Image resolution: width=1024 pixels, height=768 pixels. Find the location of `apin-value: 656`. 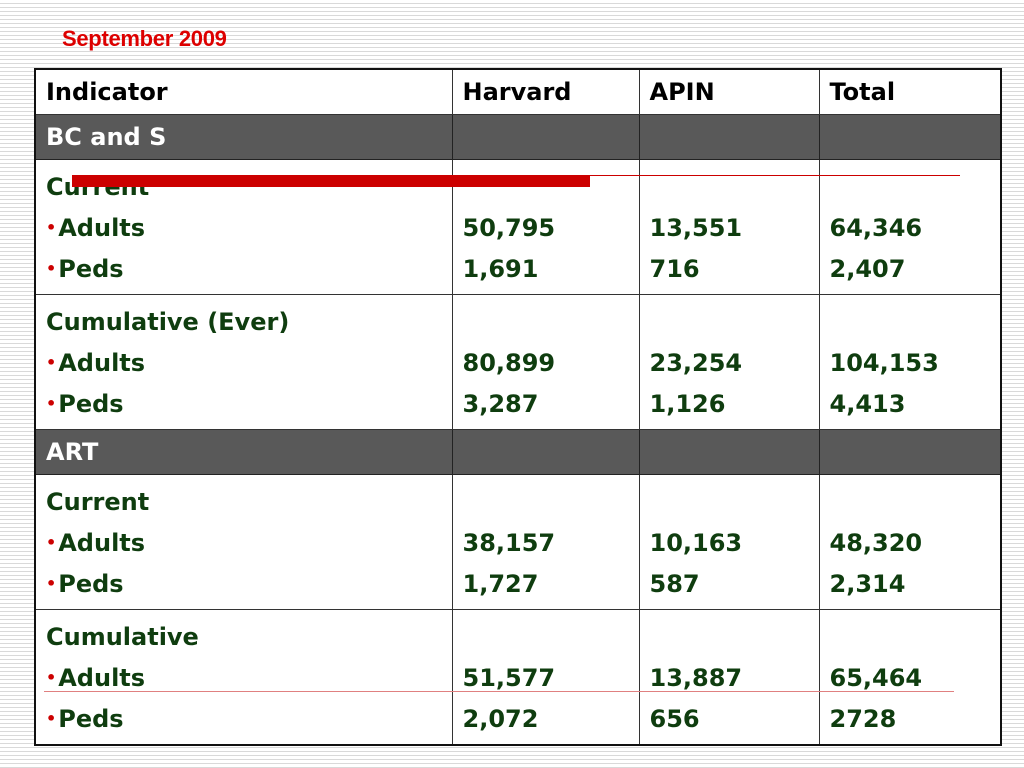

apin-value: 656 is located at coordinates (674, 719).